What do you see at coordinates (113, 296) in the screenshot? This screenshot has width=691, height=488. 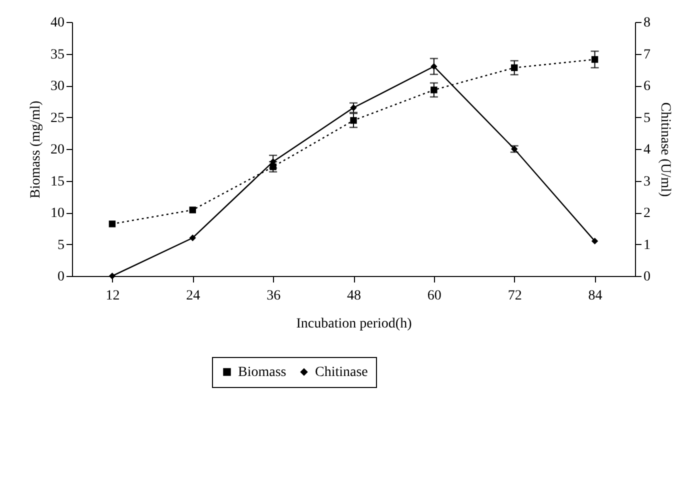 I see `x-tick-label: 12` at bounding box center [113, 296].